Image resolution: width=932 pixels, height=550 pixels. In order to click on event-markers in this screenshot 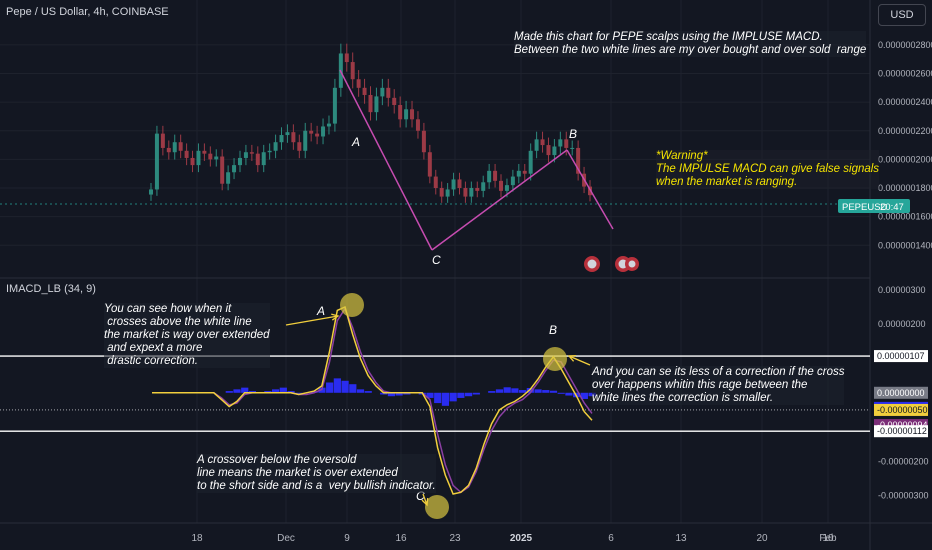, I will do `click(611, 264)`.